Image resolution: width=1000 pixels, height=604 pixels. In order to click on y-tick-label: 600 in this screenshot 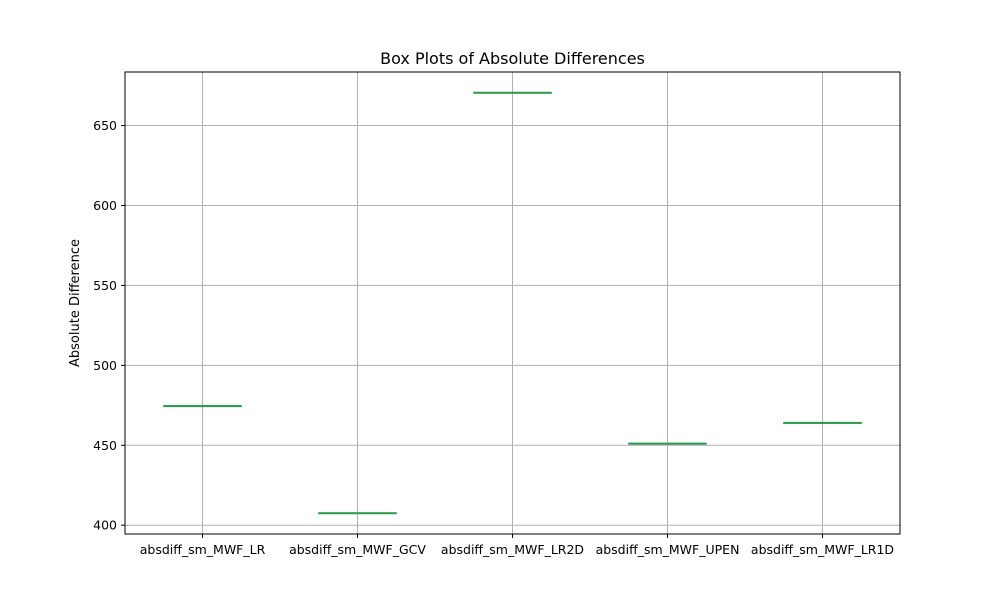, I will do `click(105, 205)`.